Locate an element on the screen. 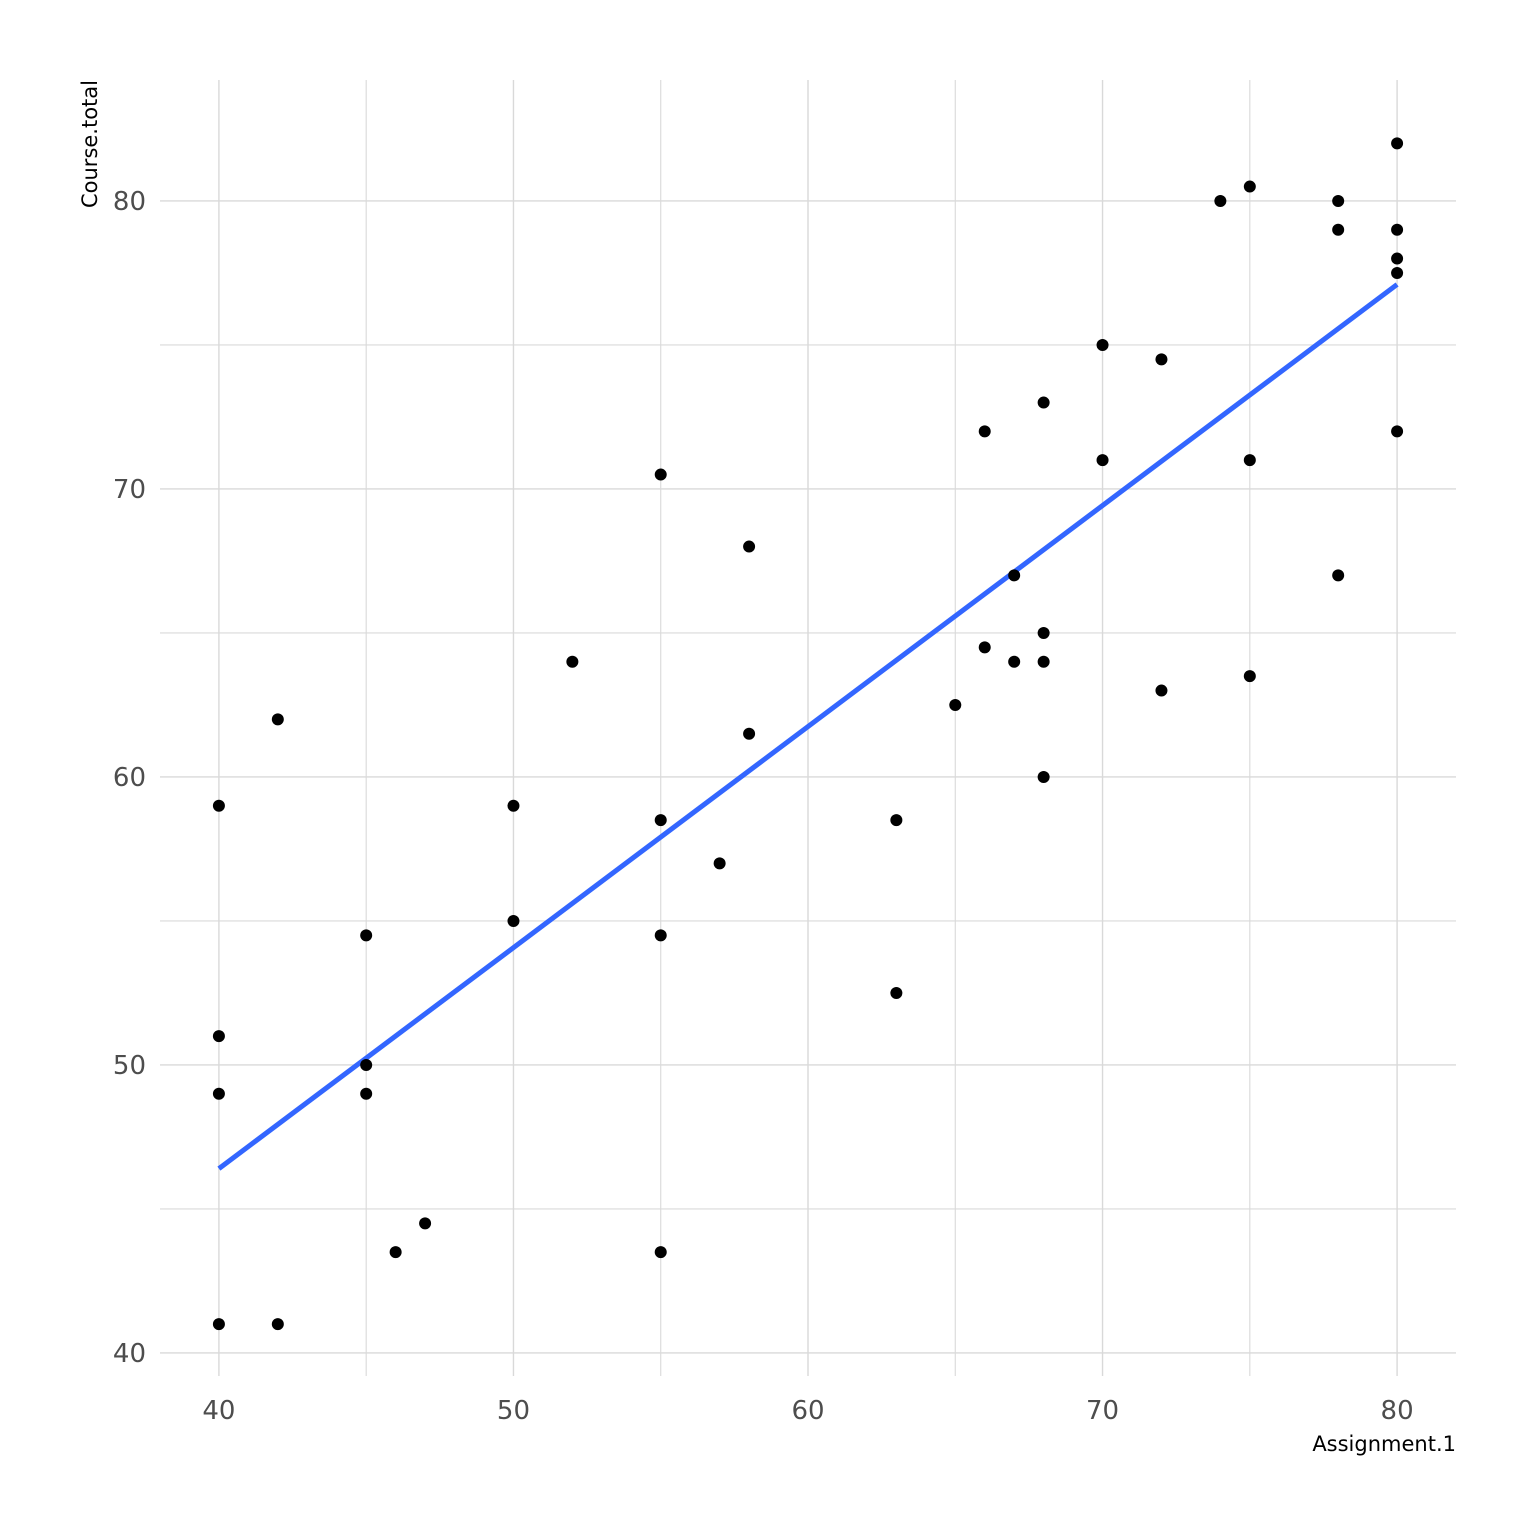 This screenshot has height=1536, width=1536. y-tick-label: 60 is located at coordinates (129, 778).